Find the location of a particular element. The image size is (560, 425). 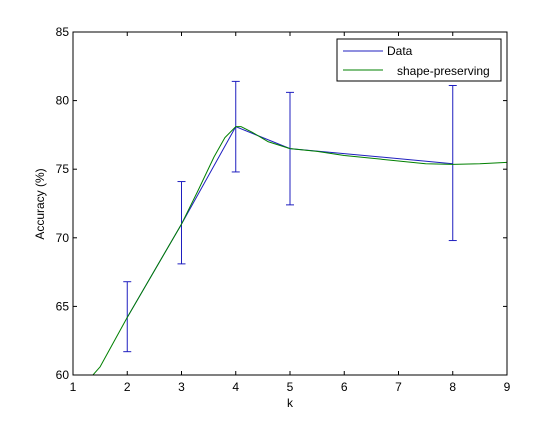

legend: Data shape-preserving is located at coordinates (419, 60).